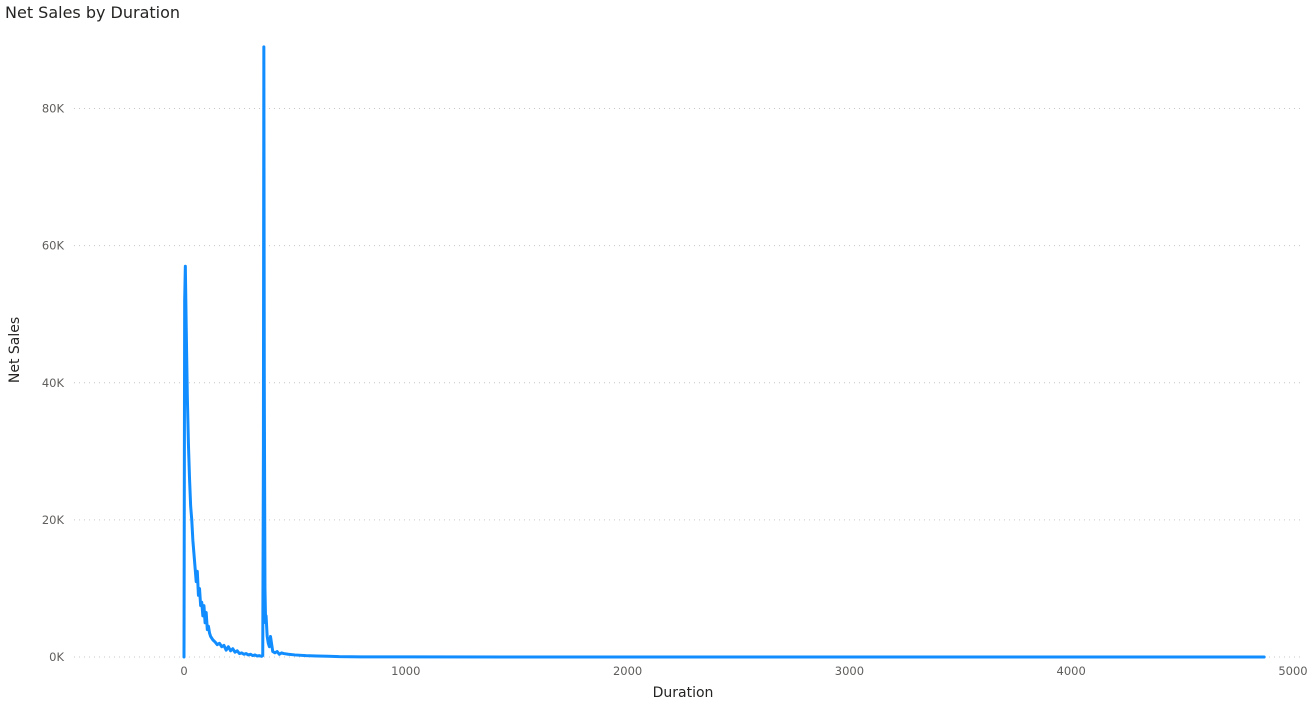  I want to click on y-axis-ticks: 0K 20K 40K 60K 80K, so click(53, 383).